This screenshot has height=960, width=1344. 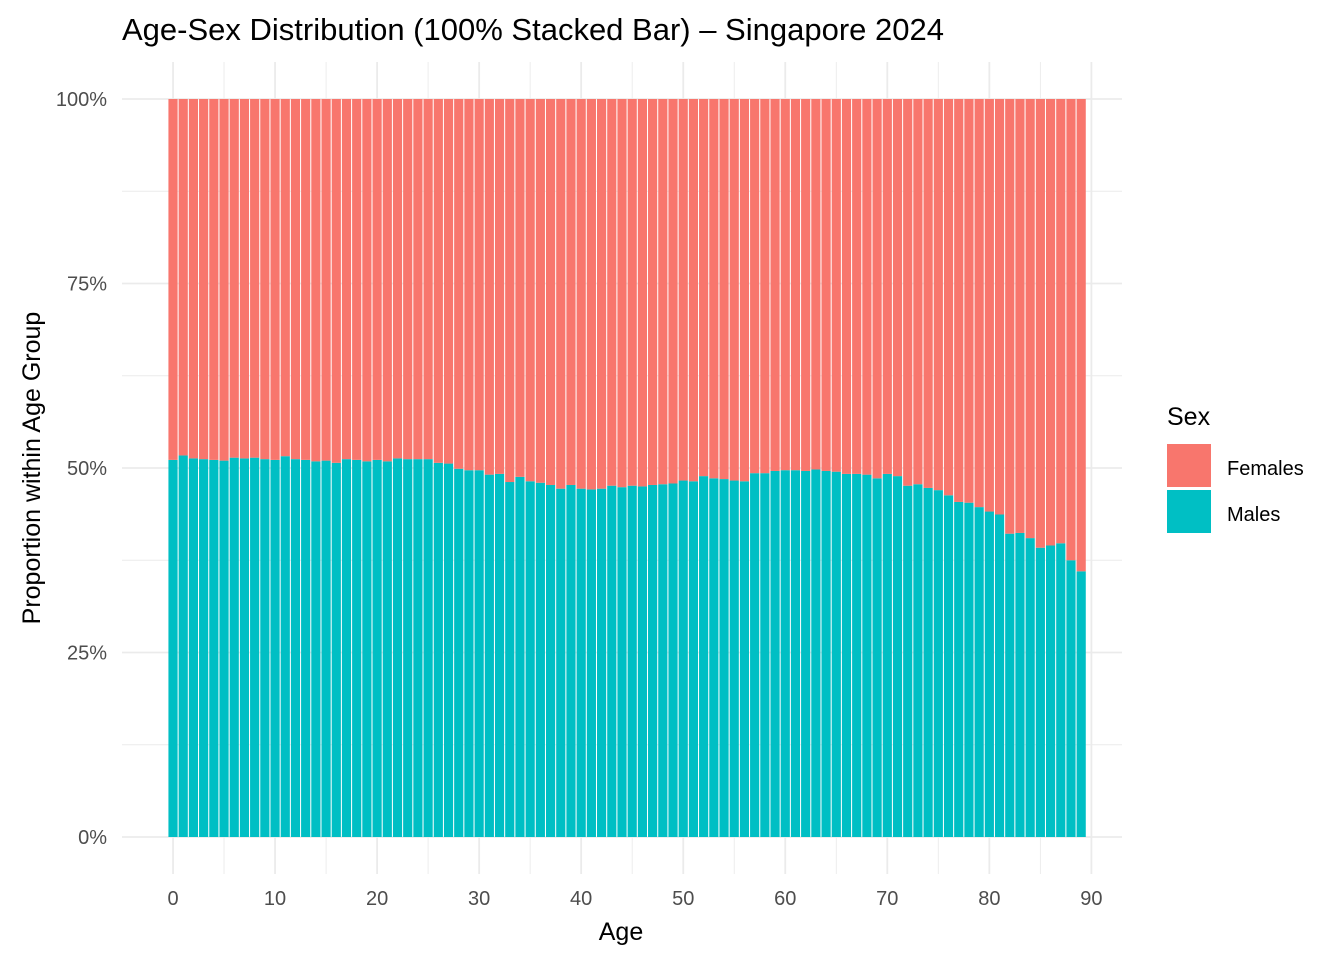 I want to click on x-tick-label: 40, so click(x=581, y=899).